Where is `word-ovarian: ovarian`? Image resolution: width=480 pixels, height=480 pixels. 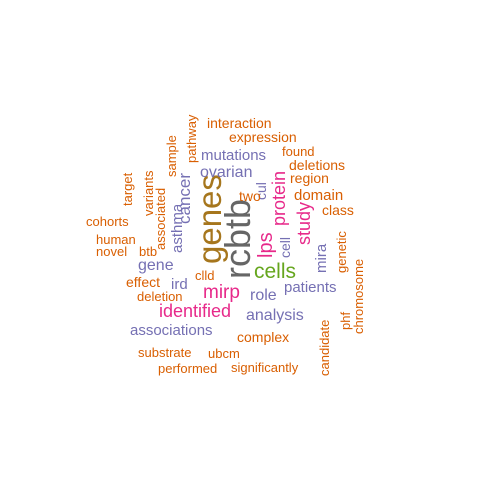
word-ovarian: ovarian is located at coordinates (226, 172).